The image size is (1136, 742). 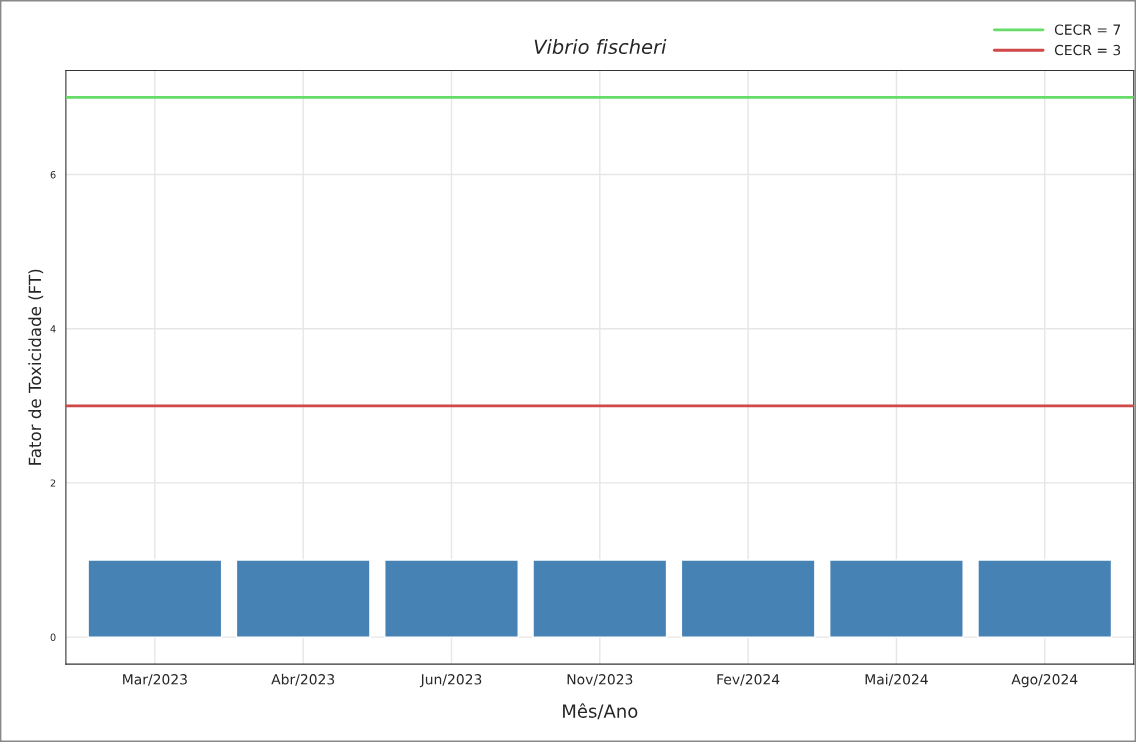 What do you see at coordinates (600, 680) in the screenshot?
I see `x-tick-label: Nov/2023` at bounding box center [600, 680].